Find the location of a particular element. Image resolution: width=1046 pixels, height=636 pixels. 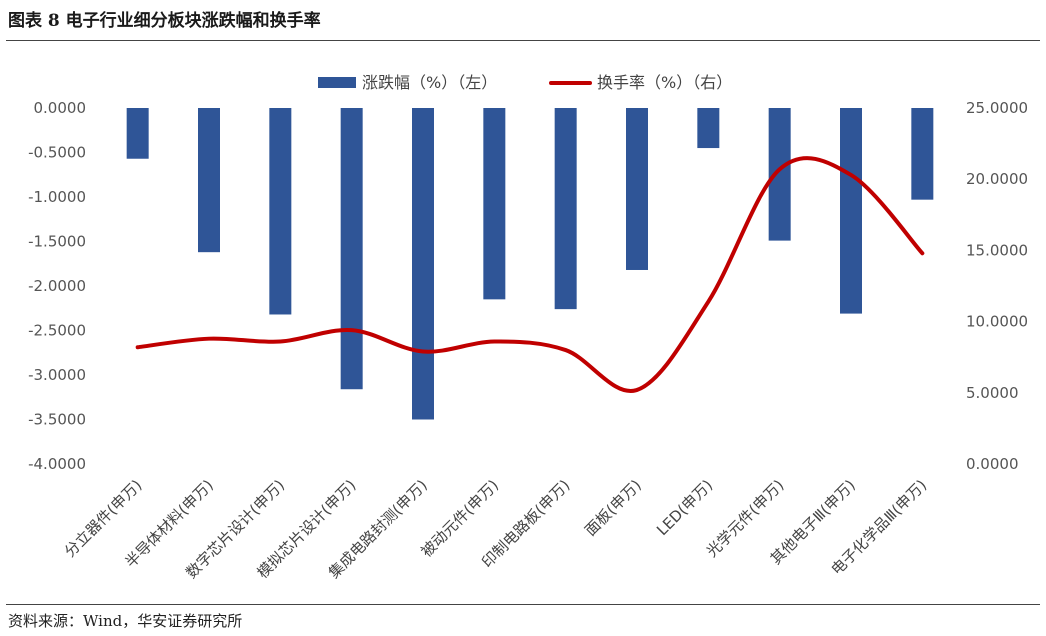

legend-bar-label: 涨跌幅（%）（左） is located at coordinates (429, 82).